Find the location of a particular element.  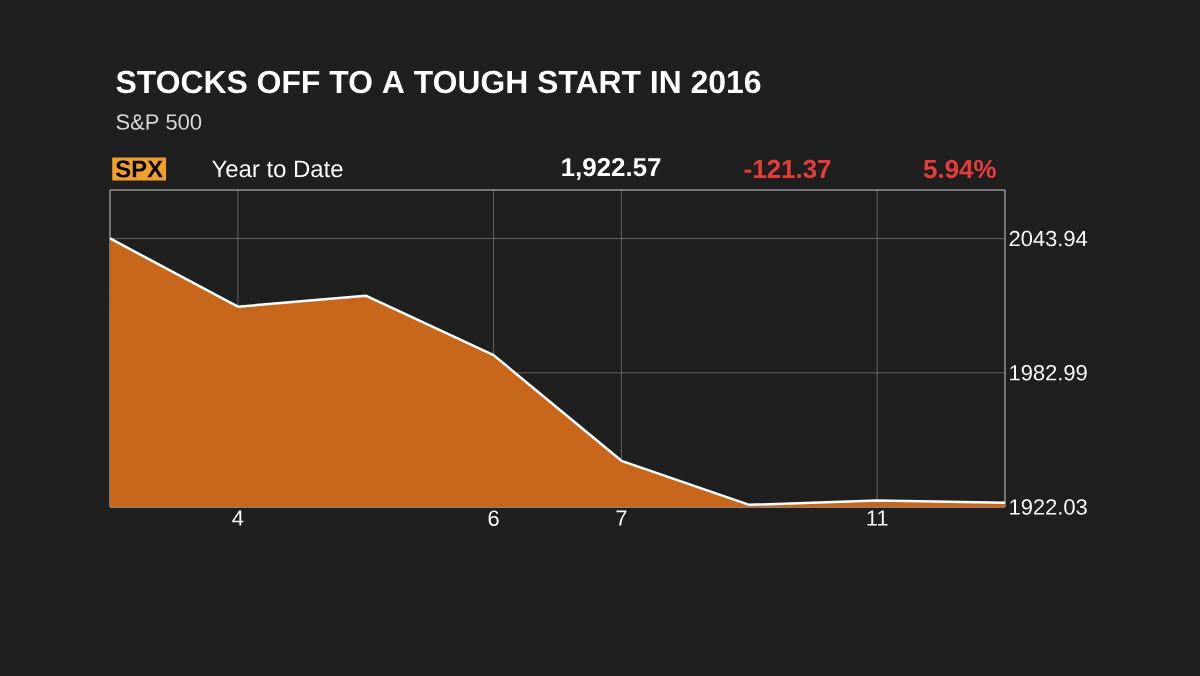

chart-subtitle: S&P 500 is located at coordinates (159, 122).